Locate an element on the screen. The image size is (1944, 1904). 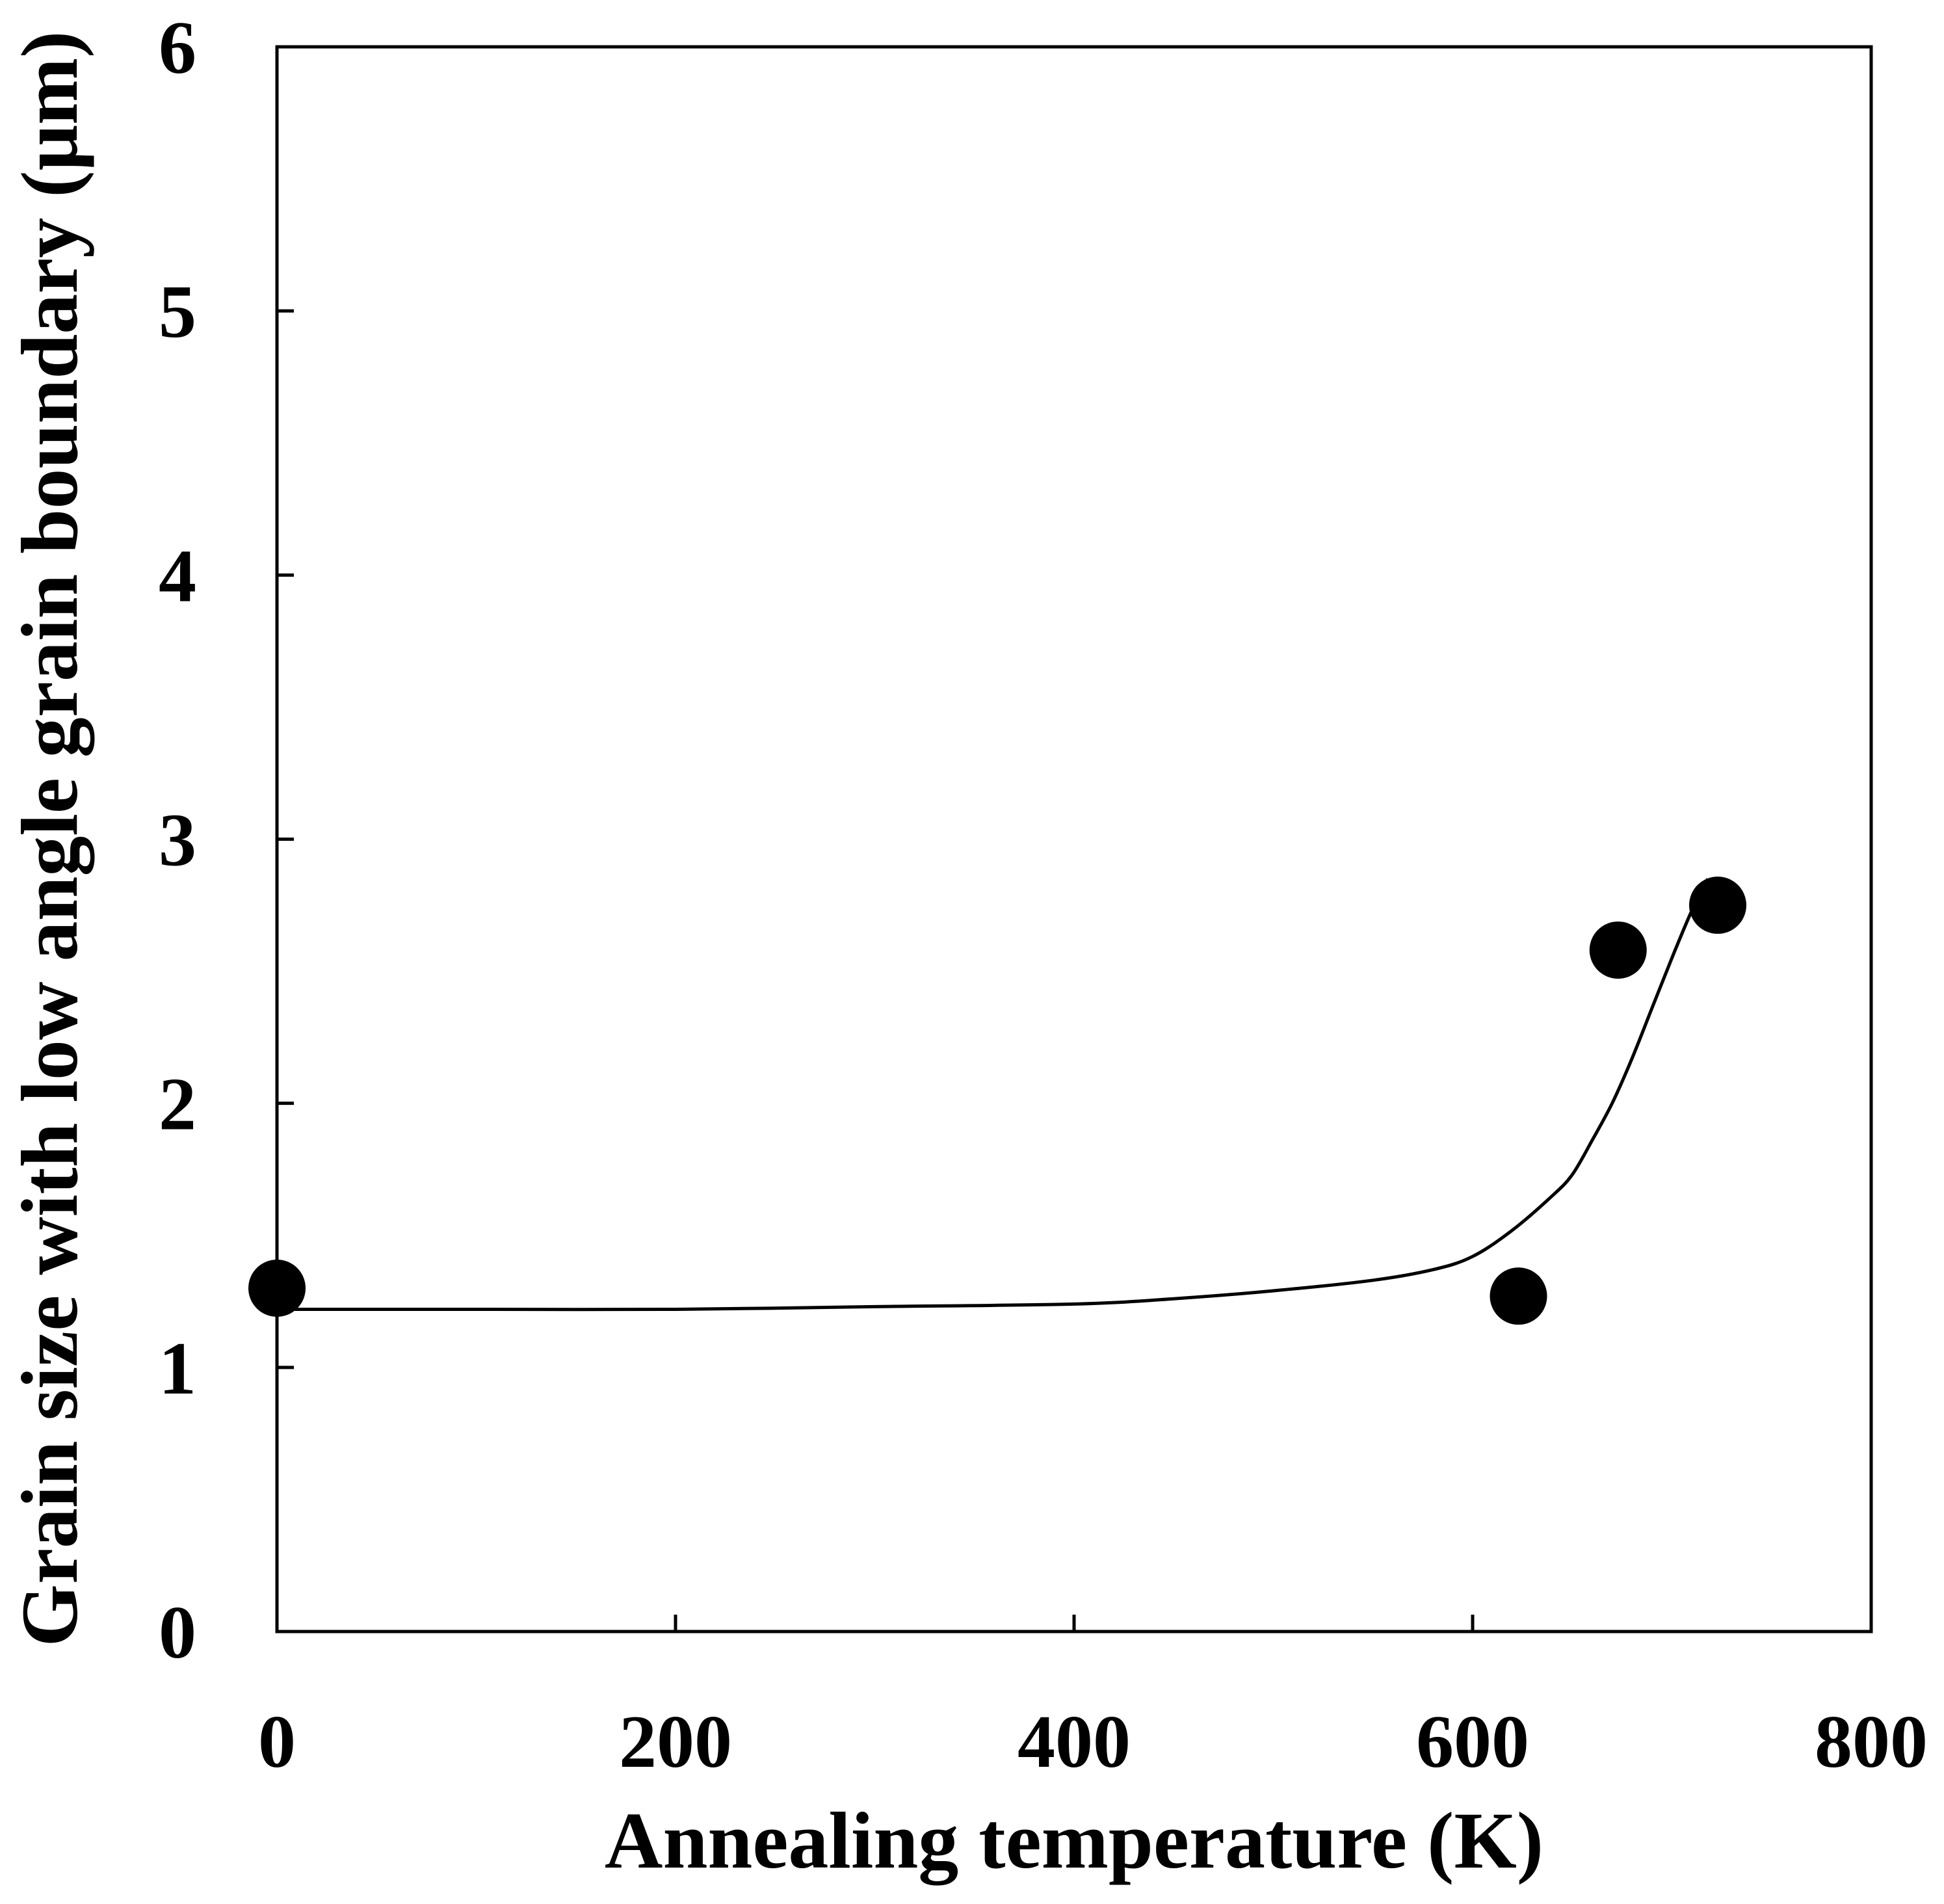
x-axis-tick-labels: 0 200 400 600 800 is located at coordinates (1093, 1742).